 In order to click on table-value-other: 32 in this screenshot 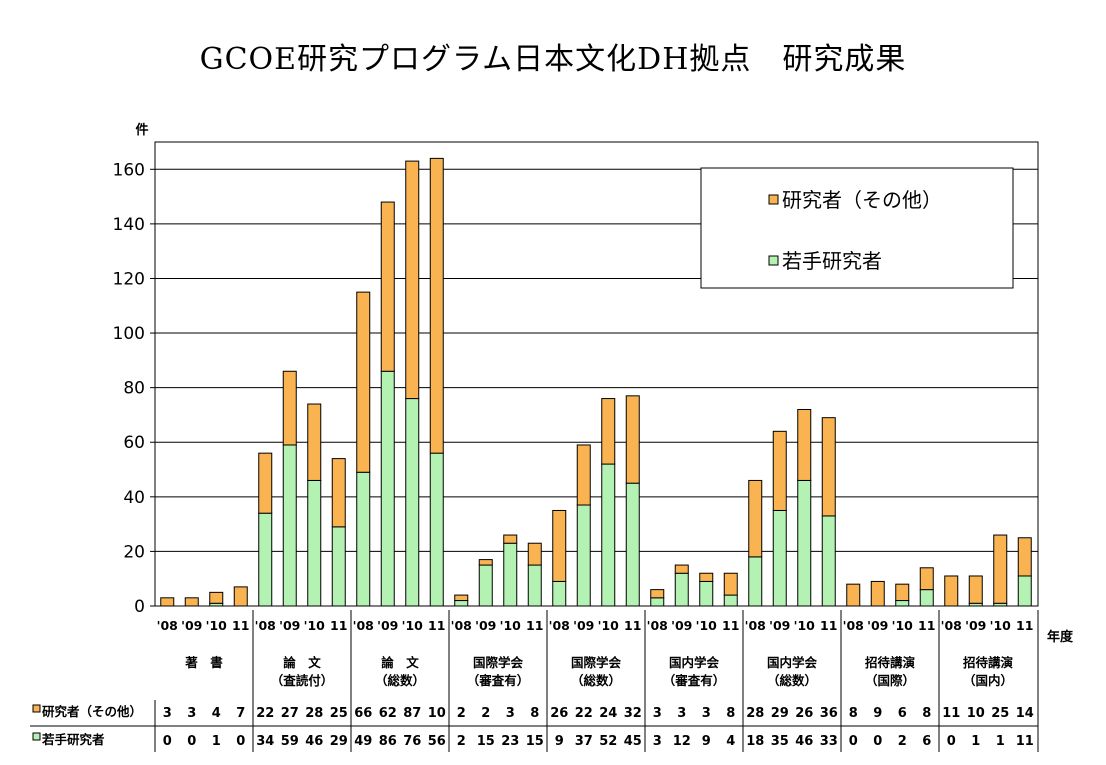, I will do `click(633, 713)`.